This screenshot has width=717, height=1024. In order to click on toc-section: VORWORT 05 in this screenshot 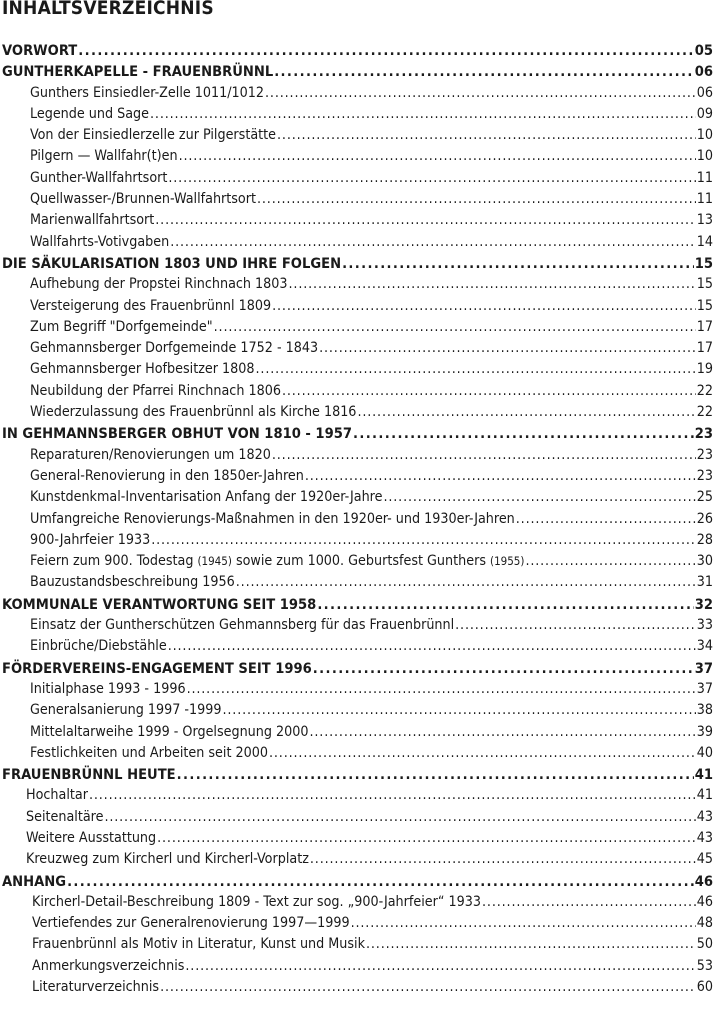, I will do `click(357, 50)`.